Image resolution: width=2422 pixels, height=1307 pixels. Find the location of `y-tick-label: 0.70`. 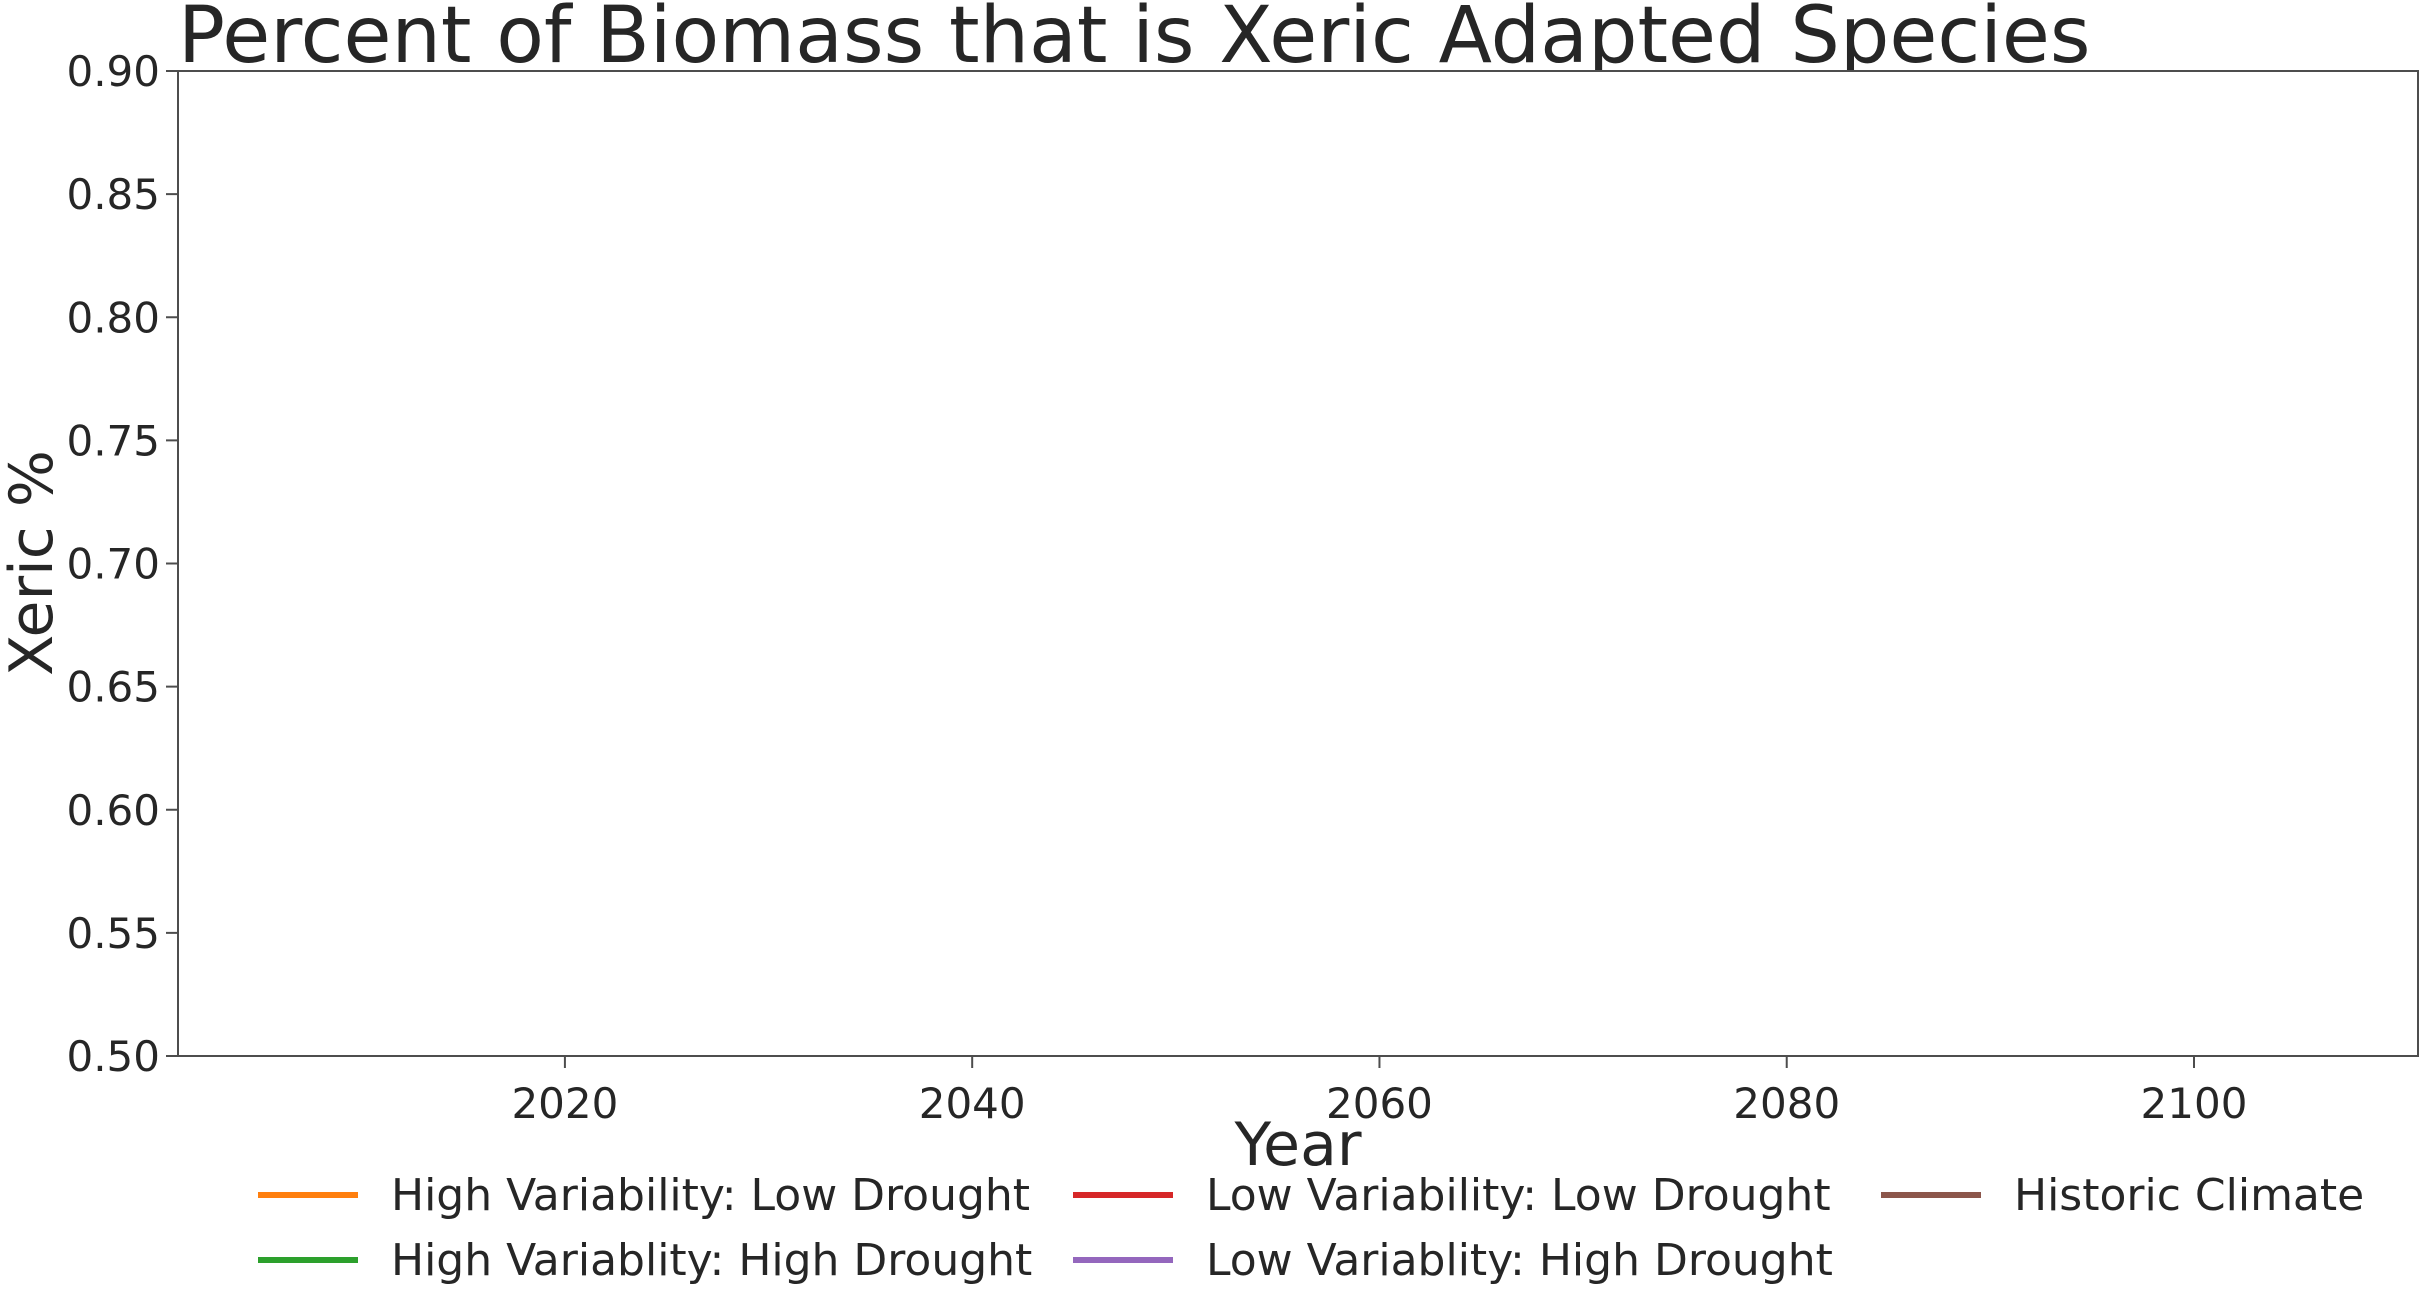

y-tick-label: 0.70 is located at coordinates (113, 564).